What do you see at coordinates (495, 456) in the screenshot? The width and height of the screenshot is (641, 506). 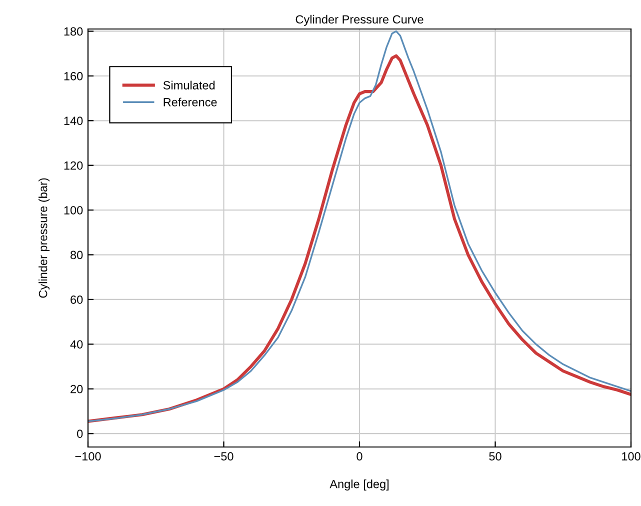 I see `x-tick-label: 50` at bounding box center [495, 456].